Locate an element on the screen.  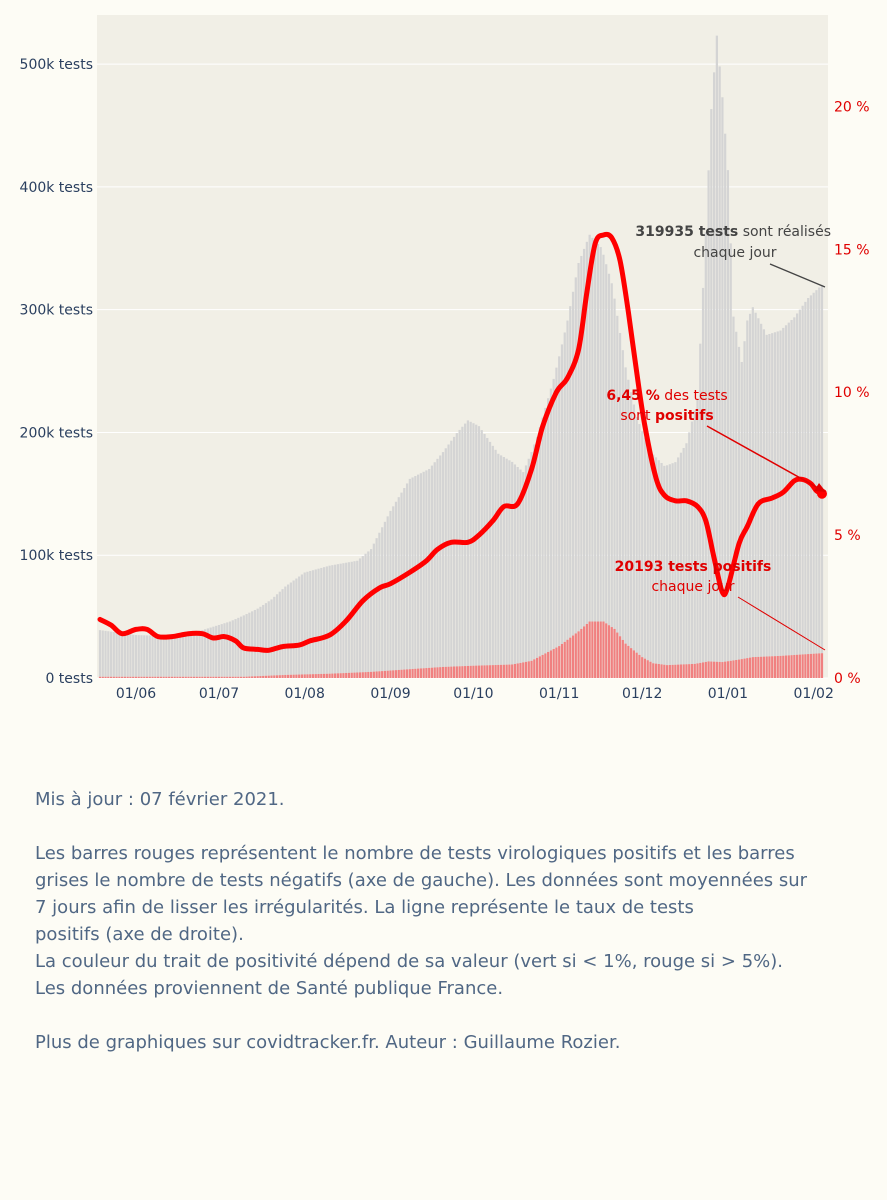
y-left-tick-label: 200k tests is located at coordinates (56, 433).